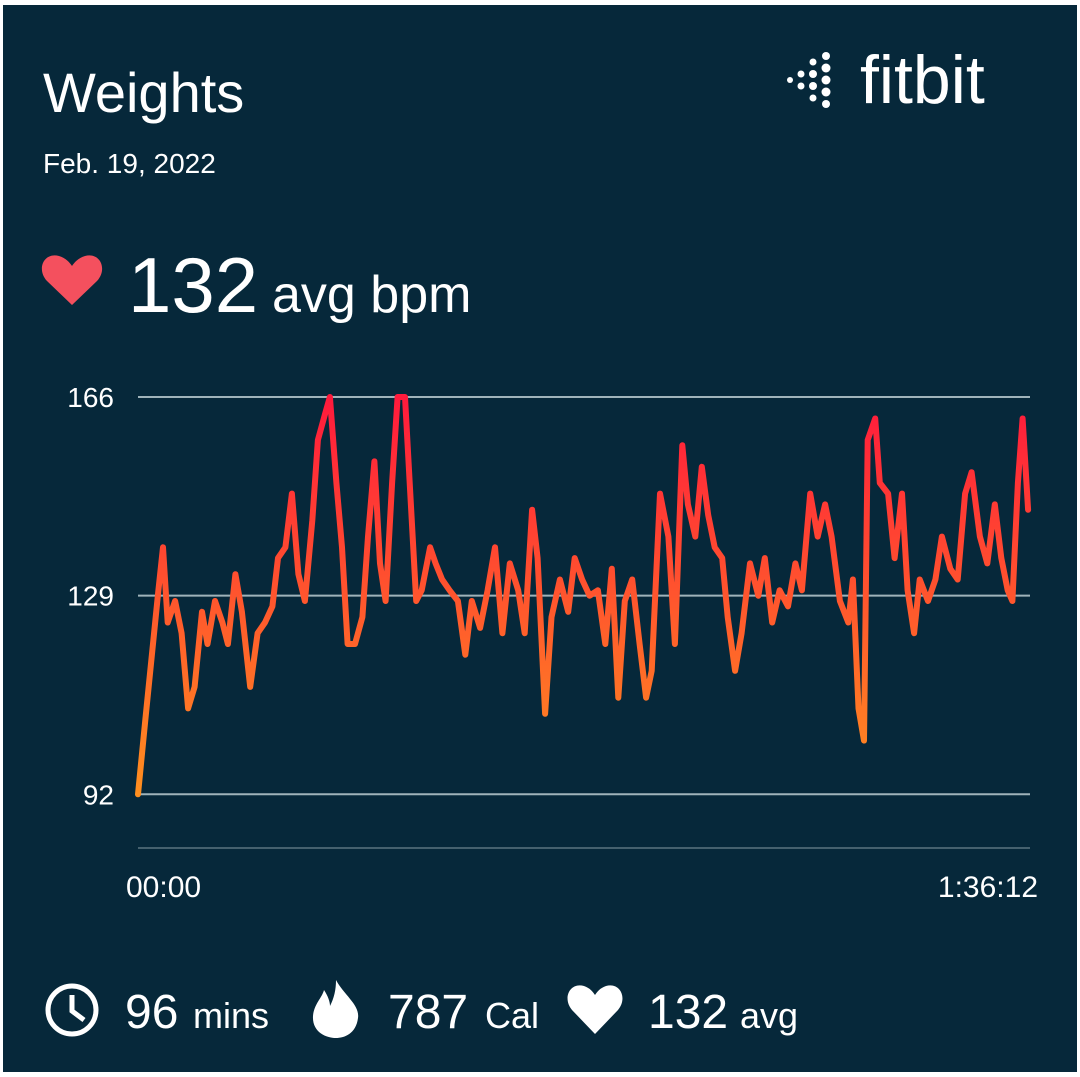  What do you see at coordinates (922, 80) in the screenshot?
I see `logo: fitbit` at bounding box center [922, 80].